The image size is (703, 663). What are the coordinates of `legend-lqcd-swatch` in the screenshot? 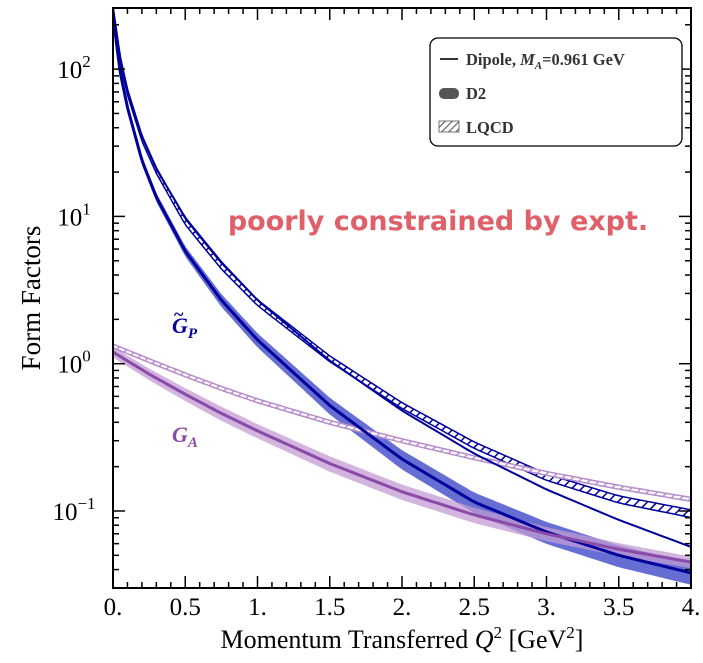 It's located at (449, 126).